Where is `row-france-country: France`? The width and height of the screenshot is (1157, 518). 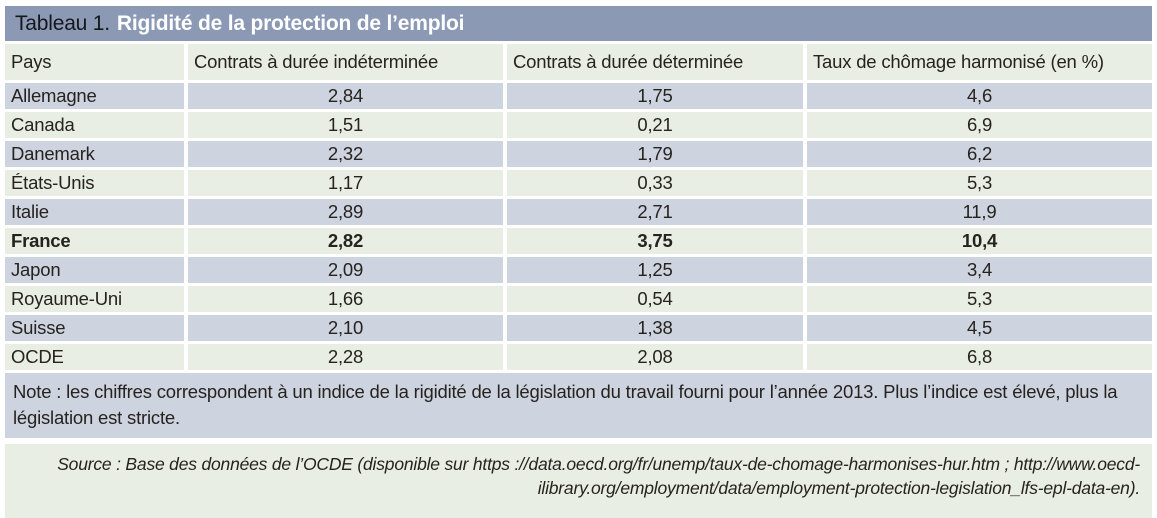
row-france-country: France is located at coordinates (94, 241).